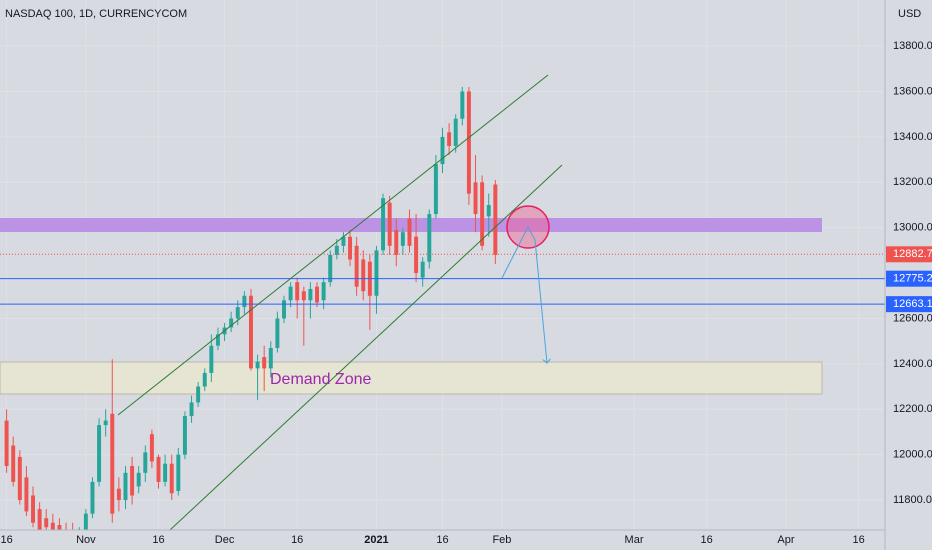  What do you see at coordinates (785, 540) in the screenshot?
I see `x-tick-label: Apr` at bounding box center [785, 540].